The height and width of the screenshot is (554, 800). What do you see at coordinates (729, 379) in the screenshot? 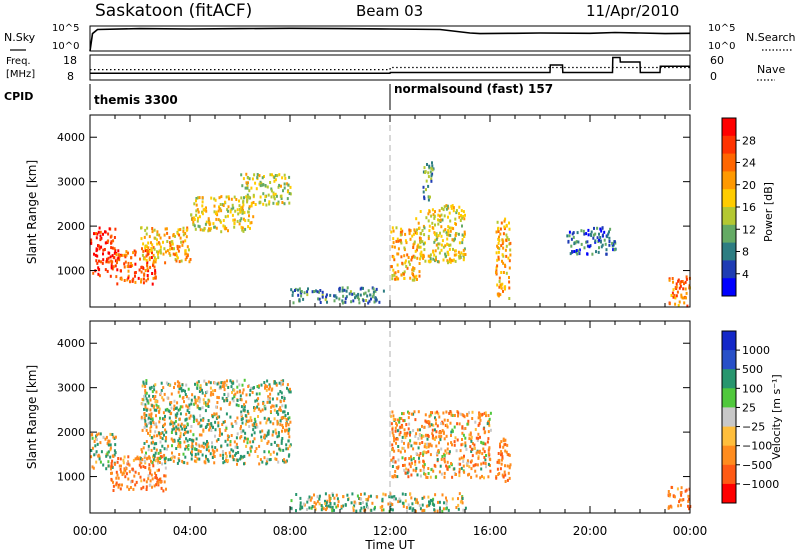
I see `velocity-colorbar-swatch` at bounding box center [729, 379].